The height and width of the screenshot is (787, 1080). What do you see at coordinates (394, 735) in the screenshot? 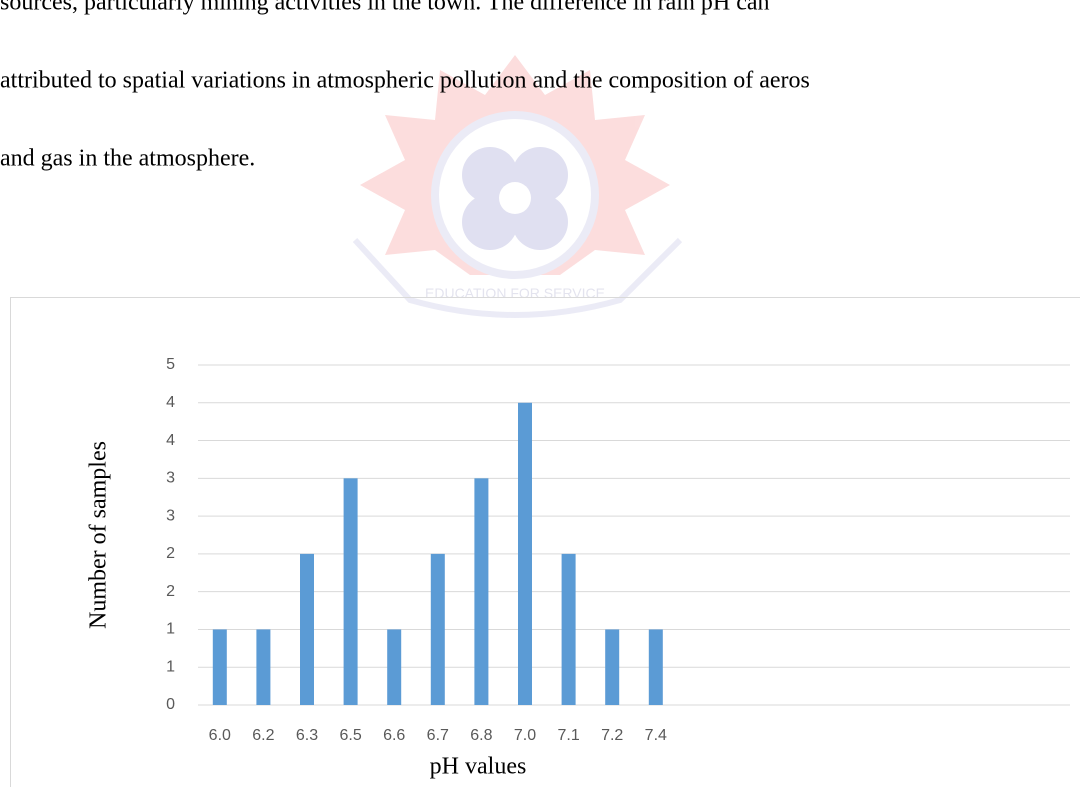
I see `x-tick-label: 6.6` at bounding box center [394, 735].